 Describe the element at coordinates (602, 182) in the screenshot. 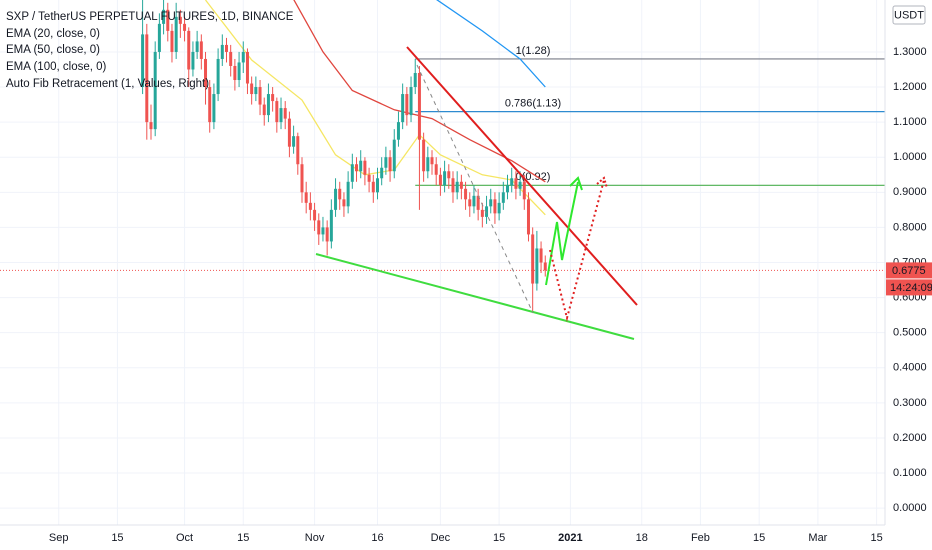

I see `red-arrowhead` at that location.